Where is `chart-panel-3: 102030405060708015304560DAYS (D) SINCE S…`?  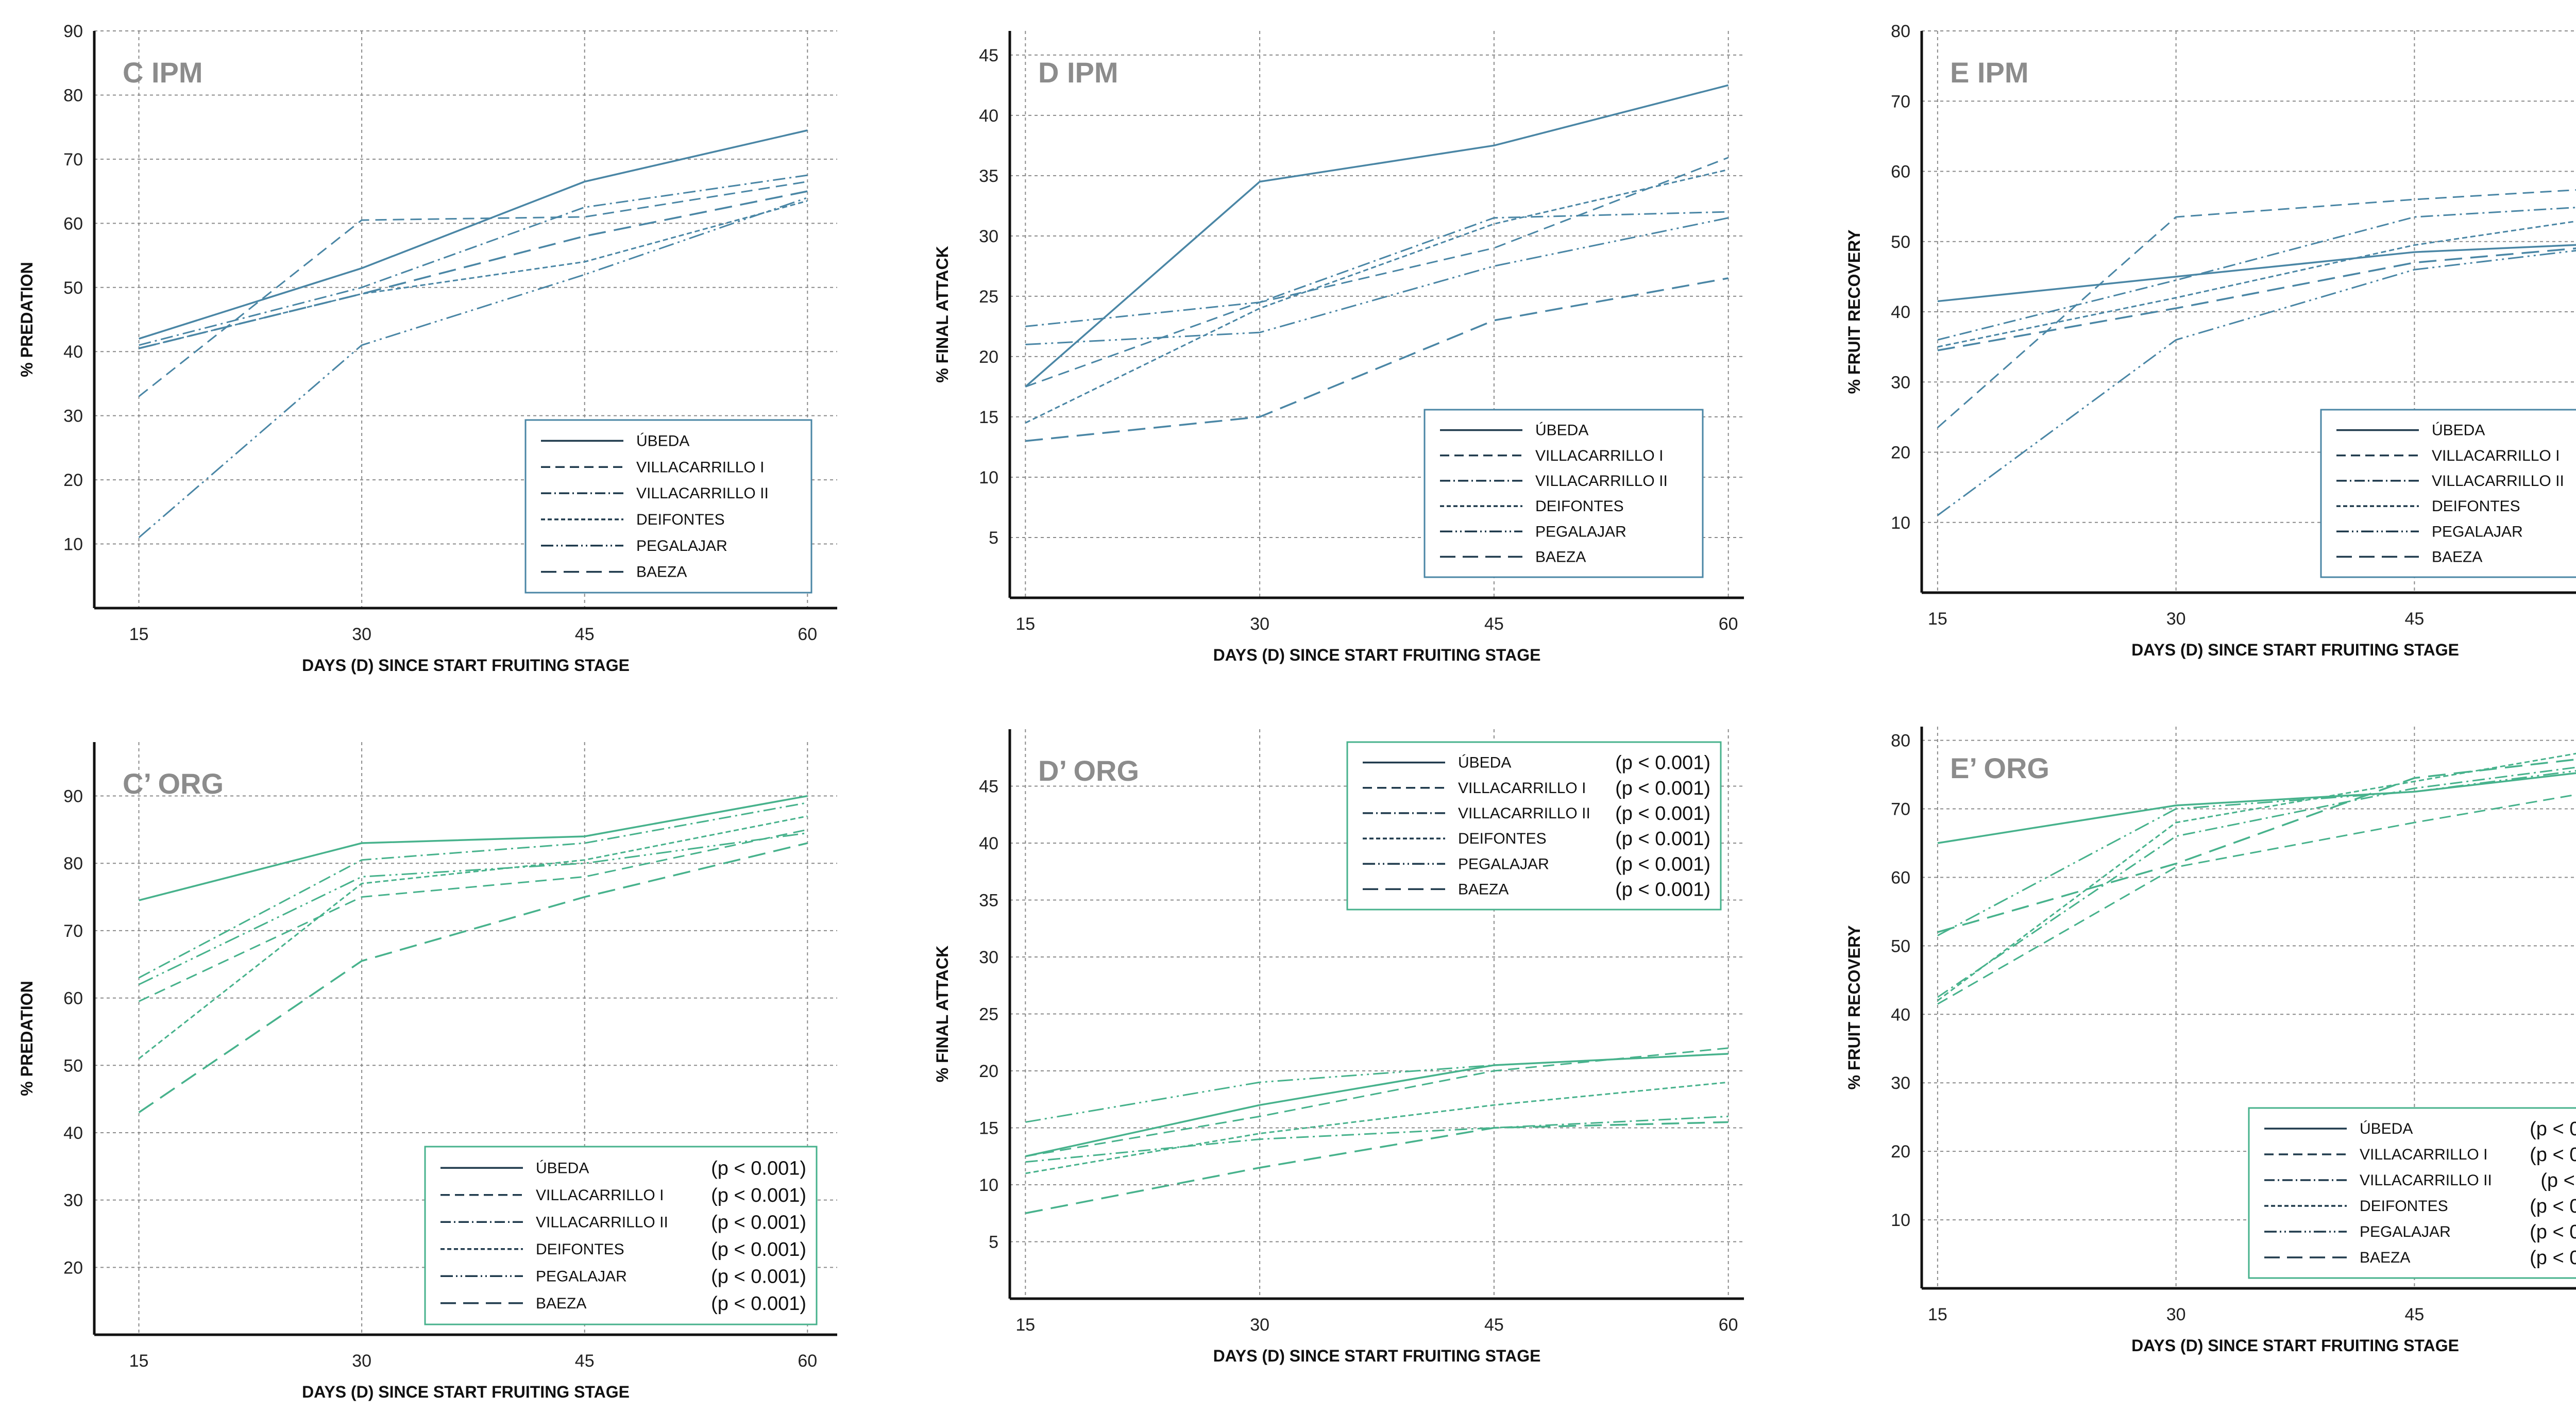 chart-panel-3: 102030405060708015304560DAYS (D) SINCE S… is located at coordinates (2210, 341).